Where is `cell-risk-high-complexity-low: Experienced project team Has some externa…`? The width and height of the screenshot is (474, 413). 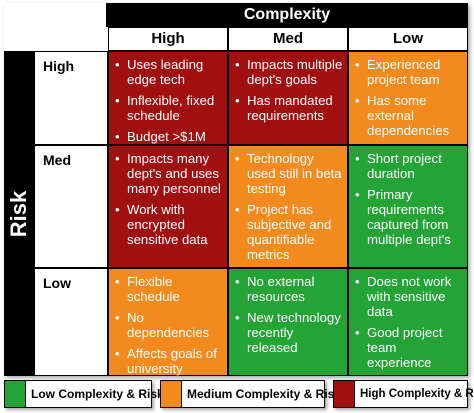 cell-risk-high-complexity-low: Experienced project team Has some externa… is located at coordinates (408, 98).